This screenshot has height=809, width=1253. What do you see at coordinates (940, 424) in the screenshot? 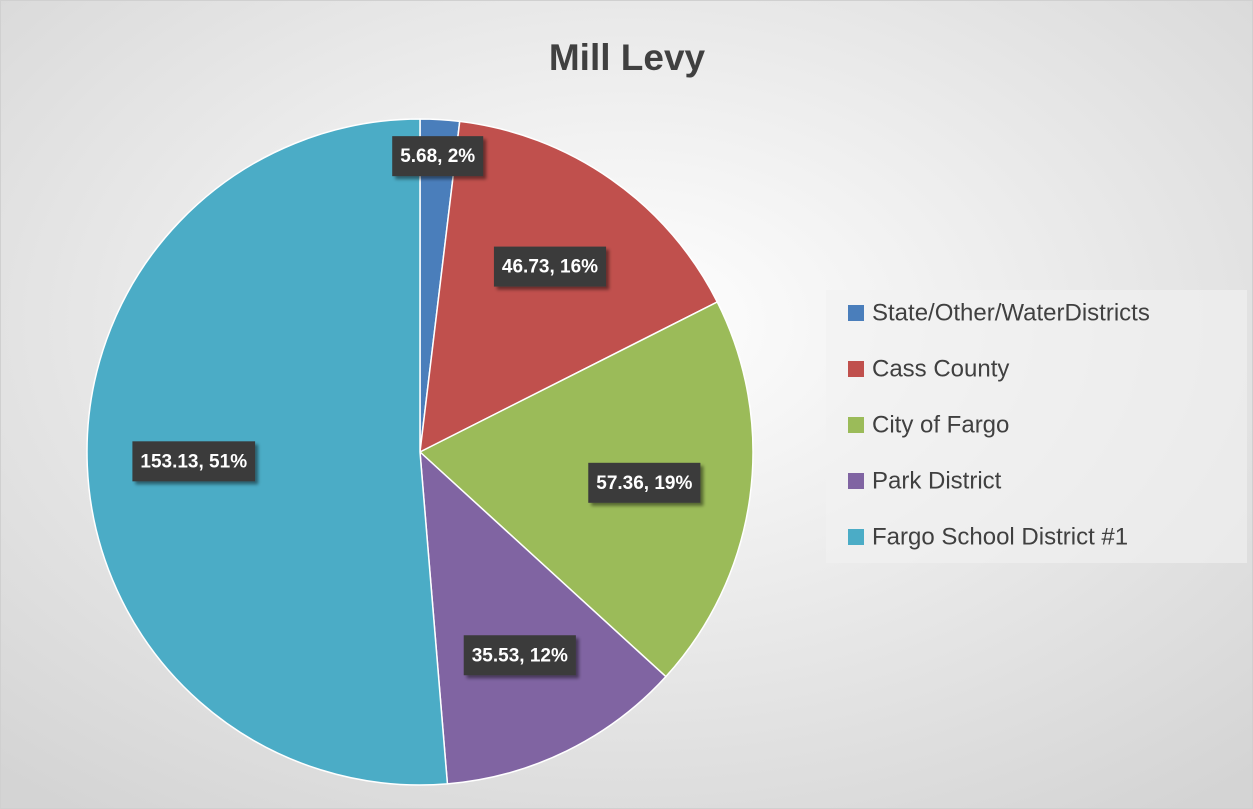
I see `legend-label: City of Fargo` at bounding box center [940, 424].